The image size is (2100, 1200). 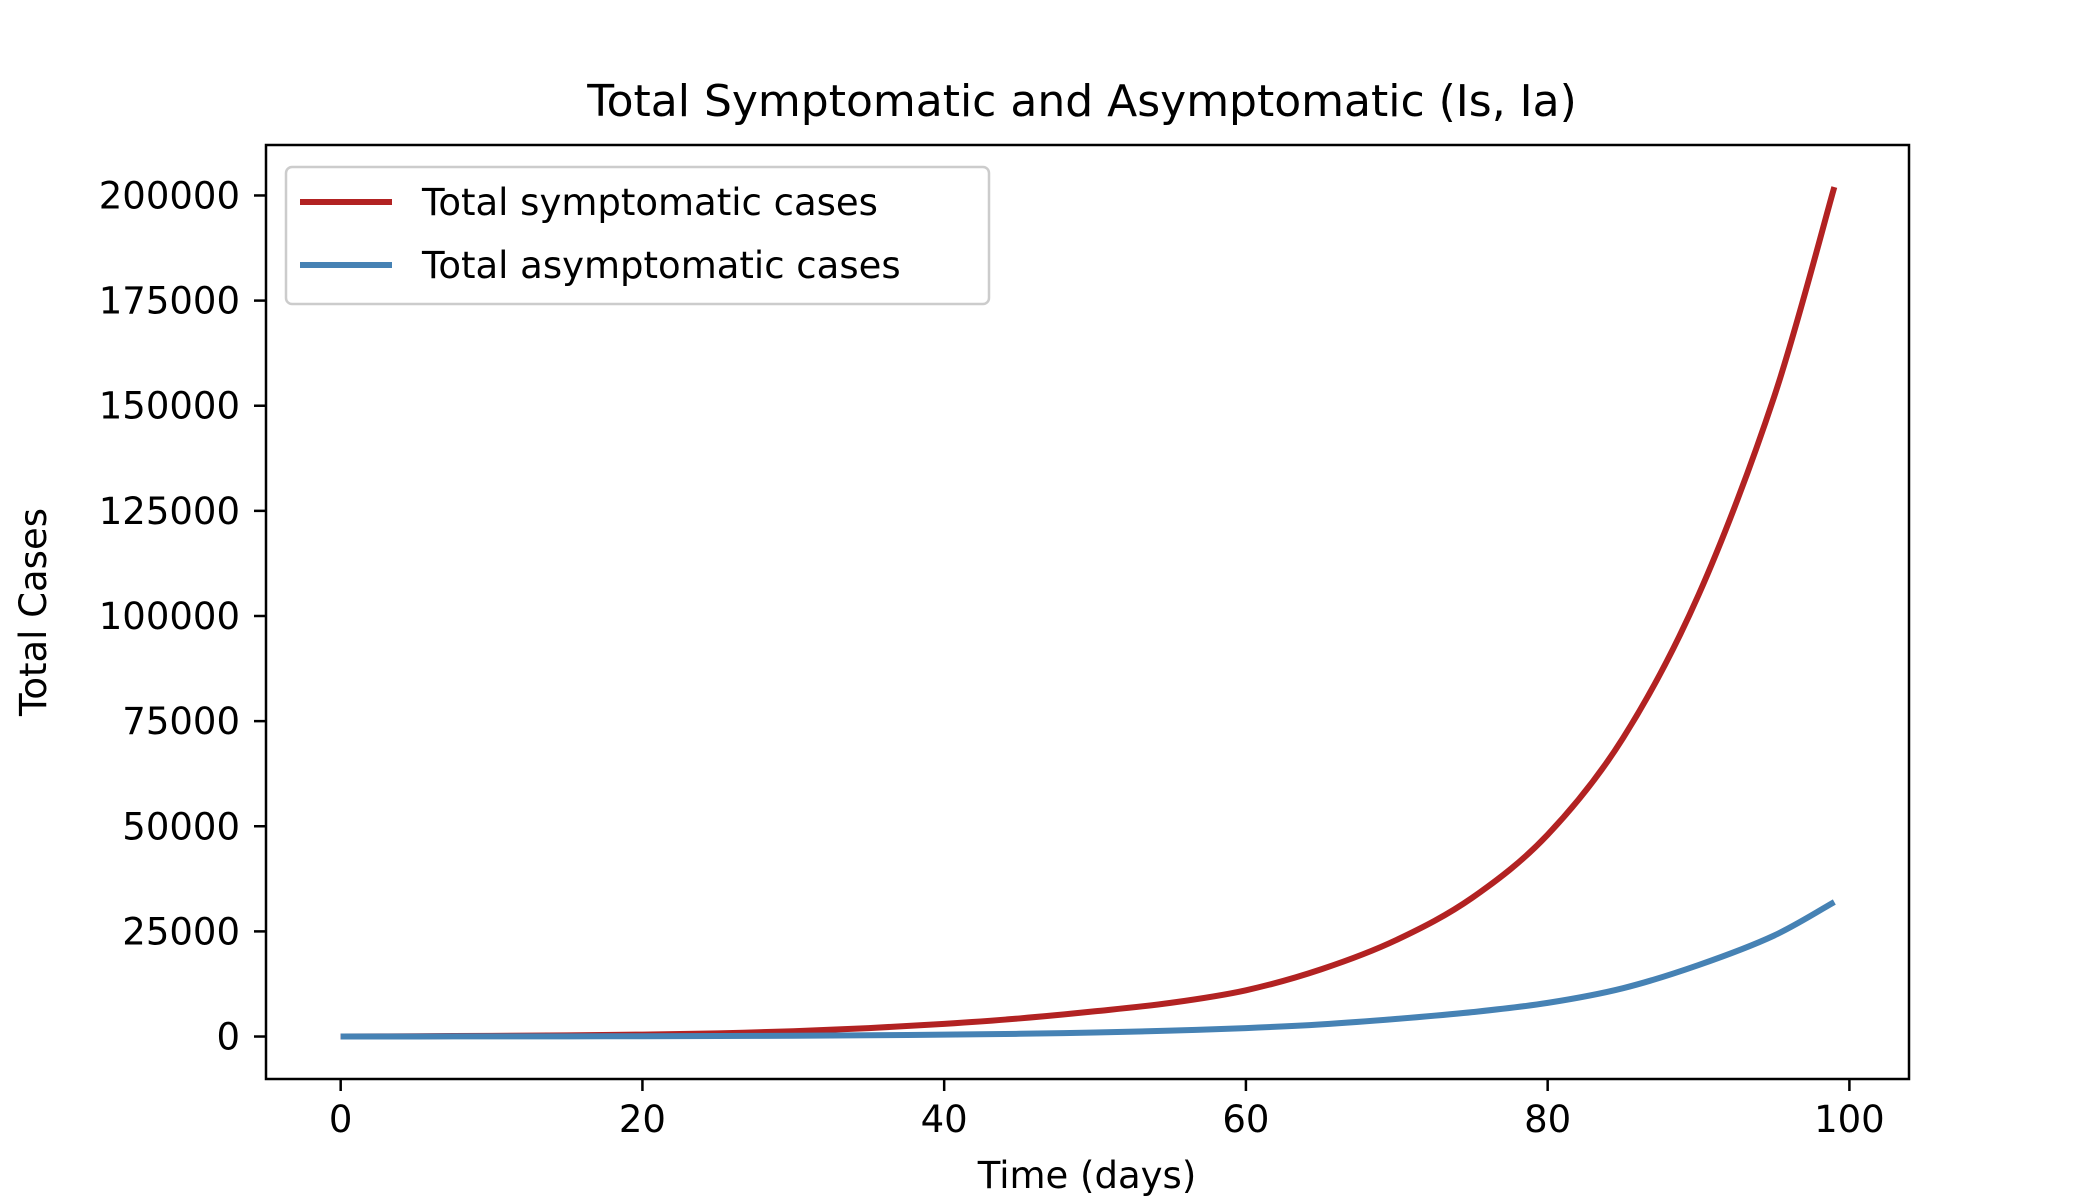 I want to click on y-tick-label: 50000, so click(x=181, y=826).